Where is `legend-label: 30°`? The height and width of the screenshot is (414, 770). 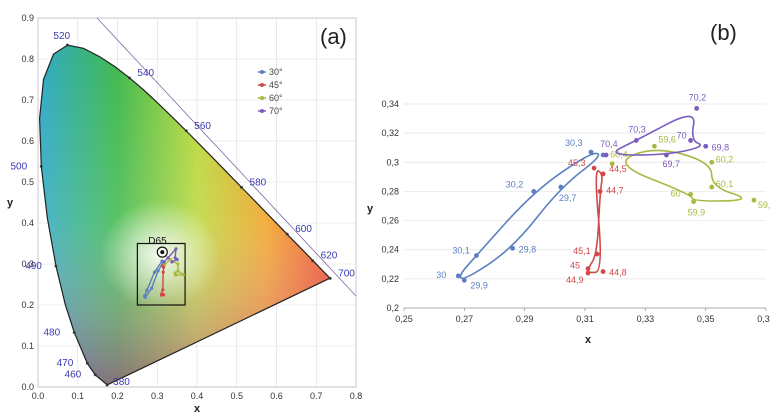 legend-label: 30° is located at coordinates (276, 72).